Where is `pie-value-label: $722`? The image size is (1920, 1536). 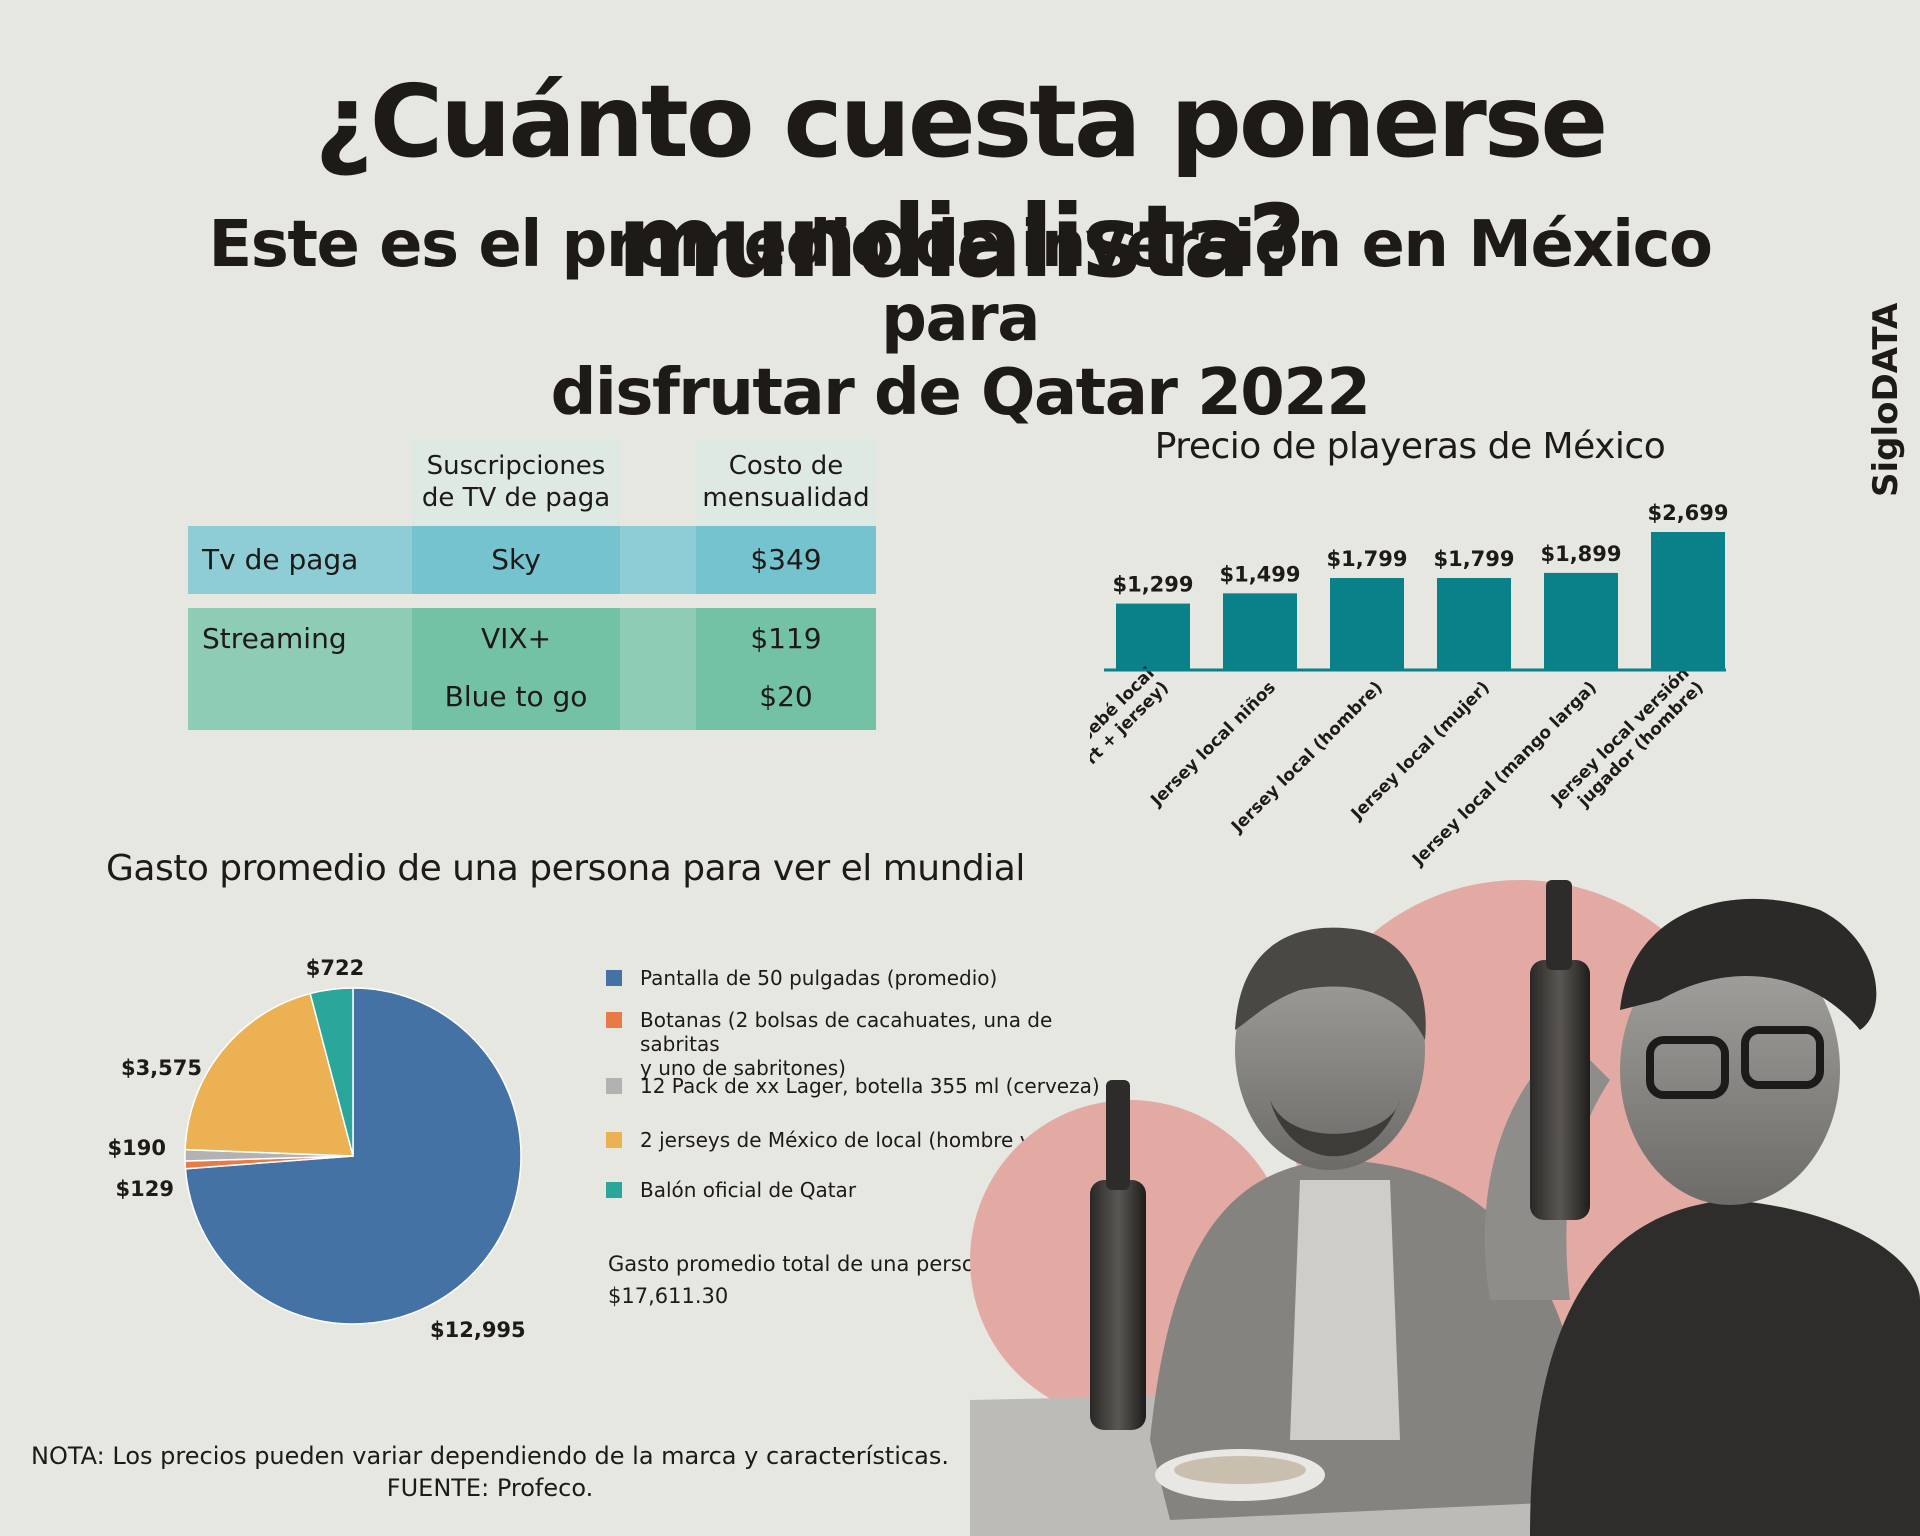
pie-value-label: $722 is located at coordinates (335, 968).